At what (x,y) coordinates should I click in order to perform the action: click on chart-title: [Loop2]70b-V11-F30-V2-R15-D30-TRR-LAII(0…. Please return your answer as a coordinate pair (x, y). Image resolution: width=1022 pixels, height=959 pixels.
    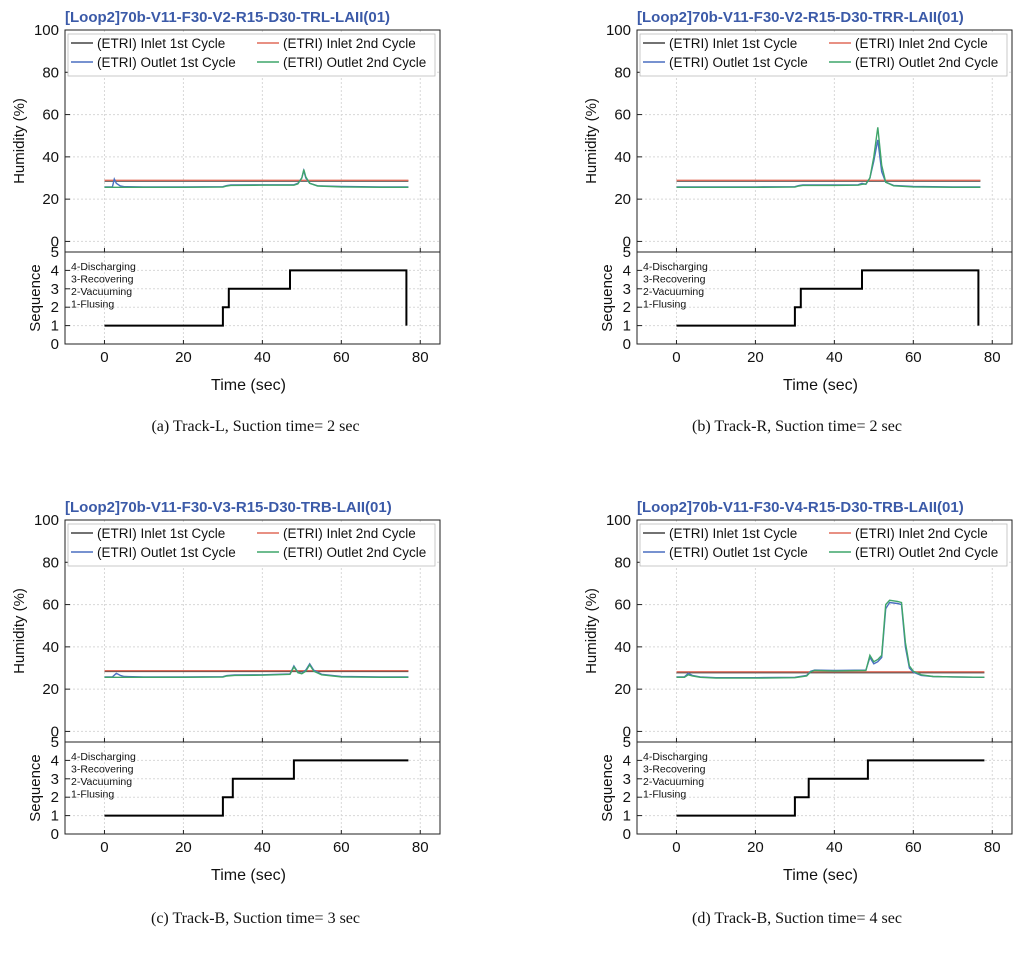
    Looking at the image, I should click on (800, 17).